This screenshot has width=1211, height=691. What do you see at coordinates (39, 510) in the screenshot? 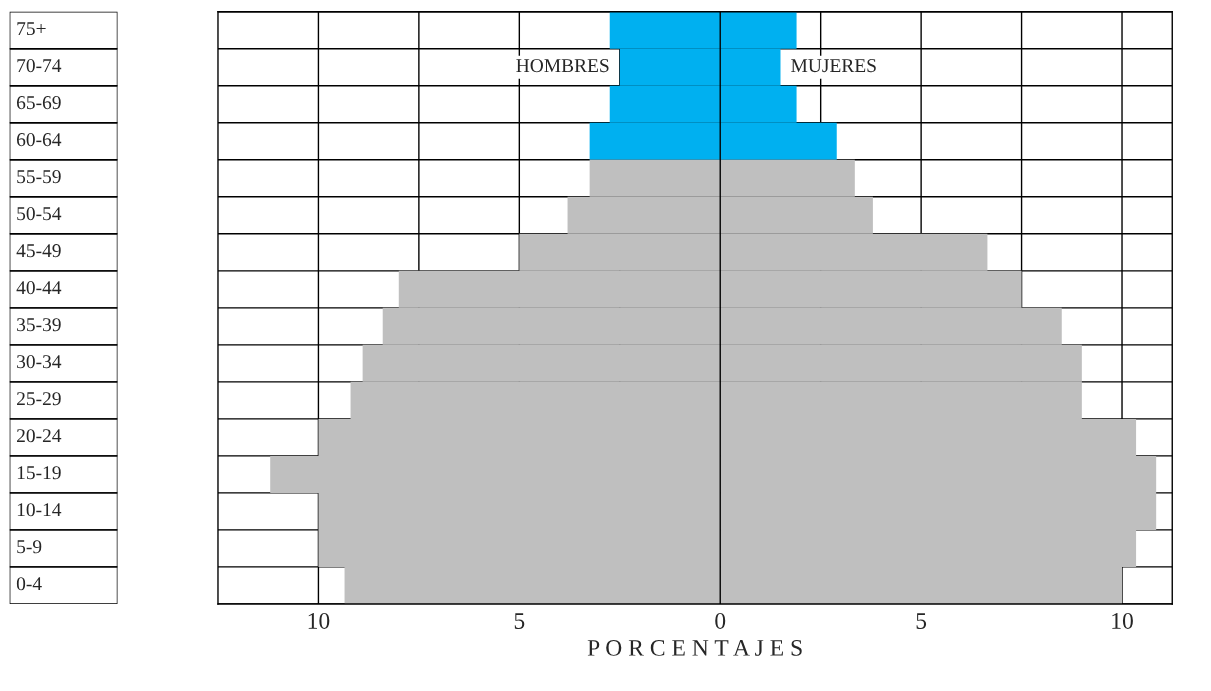
I see `y-tick-label: 10-14` at bounding box center [39, 510].